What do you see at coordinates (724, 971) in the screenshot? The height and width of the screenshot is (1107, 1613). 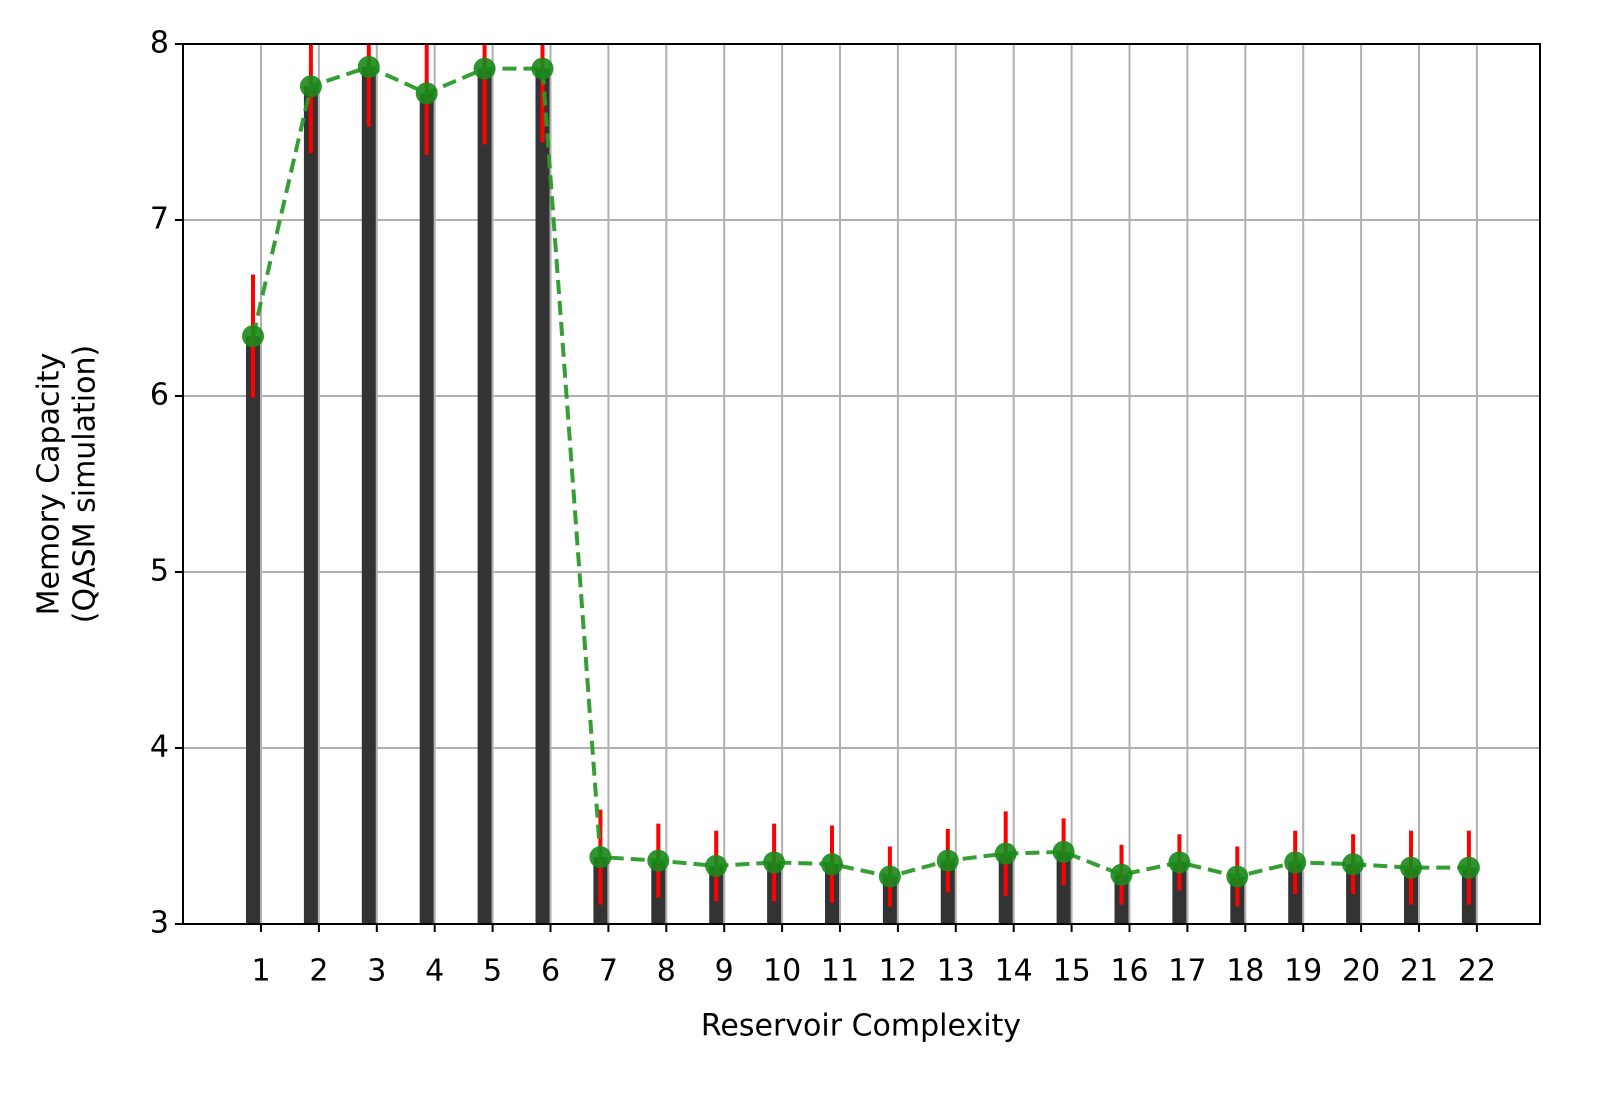 I see `x-tick-label: 9` at bounding box center [724, 971].